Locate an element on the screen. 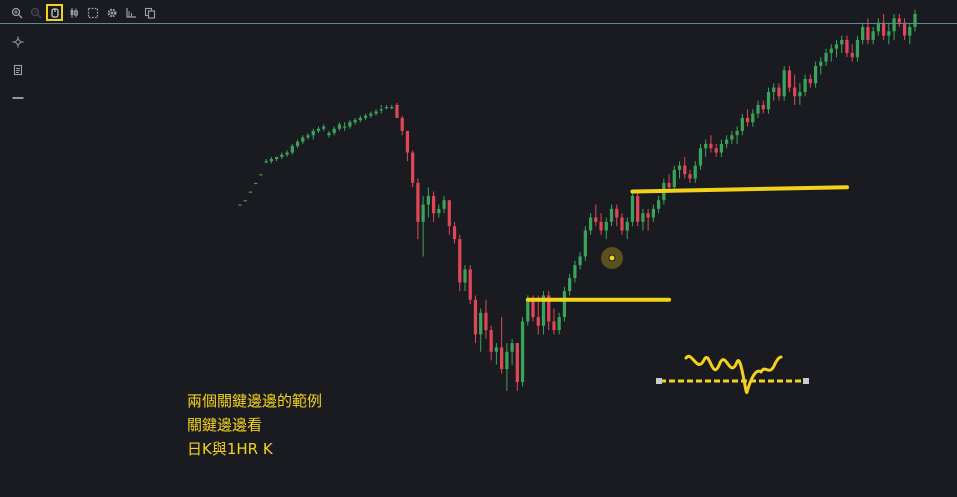 This screenshot has width=957, height=497. measure-button is located at coordinates (130, 12).